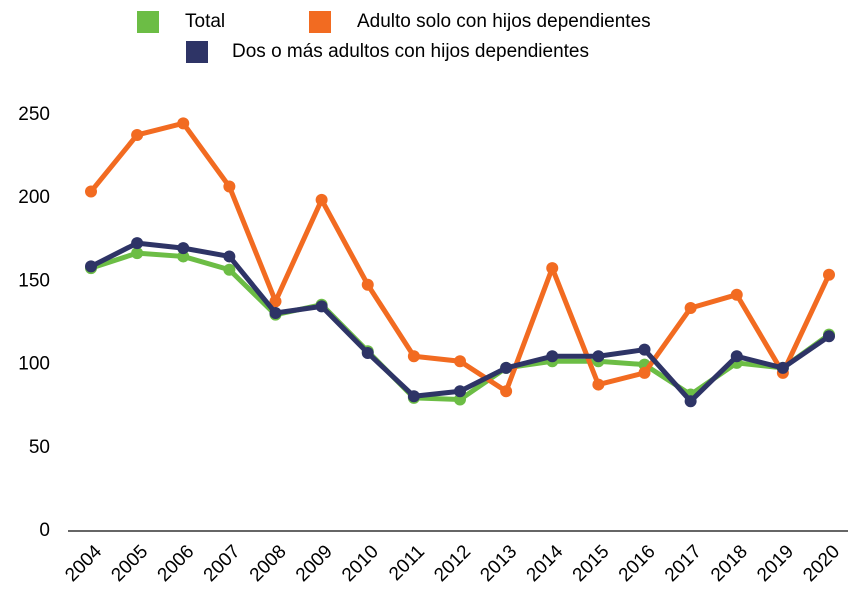 Image resolution: width=850 pixels, height=596 pixels. What do you see at coordinates (360, 563) in the screenshot?
I see `x-tick-label: 2010` at bounding box center [360, 563].